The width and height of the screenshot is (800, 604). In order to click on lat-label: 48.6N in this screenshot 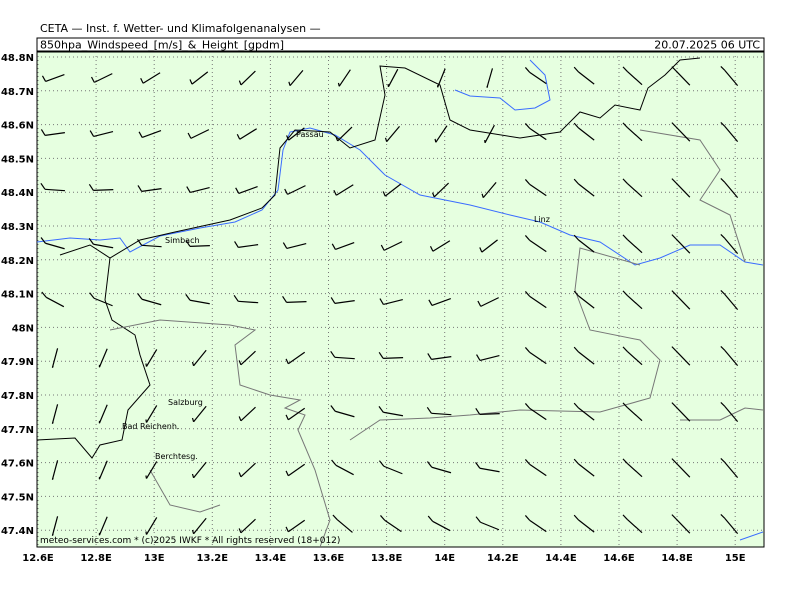, I will do `click(17, 126)`.